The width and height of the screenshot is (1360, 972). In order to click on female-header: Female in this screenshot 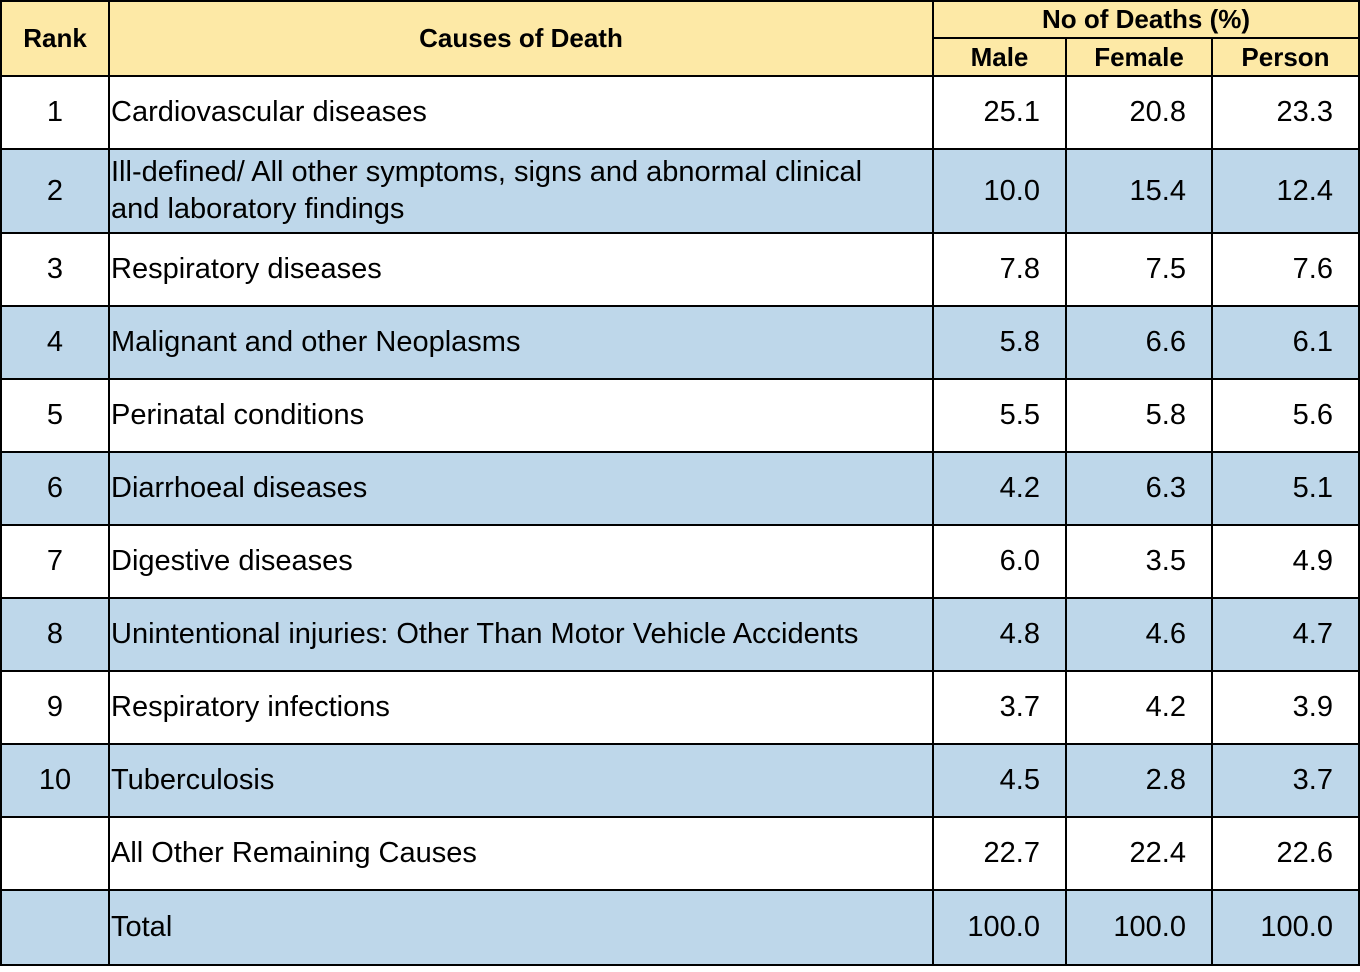, I will do `click(1139, 57)`.